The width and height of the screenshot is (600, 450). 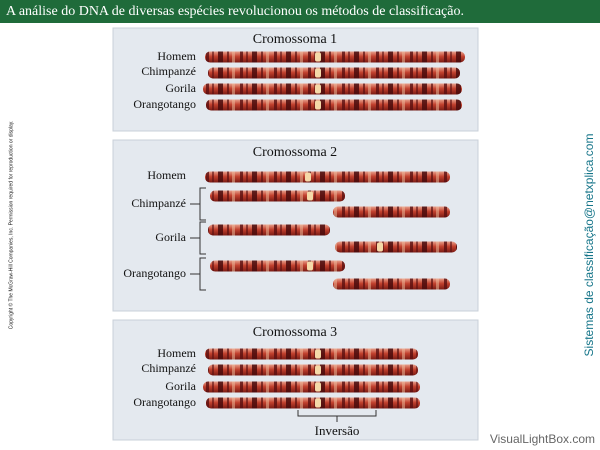 I want to click on watermark: VisualLightBox.com, so click(x=542, y=439).